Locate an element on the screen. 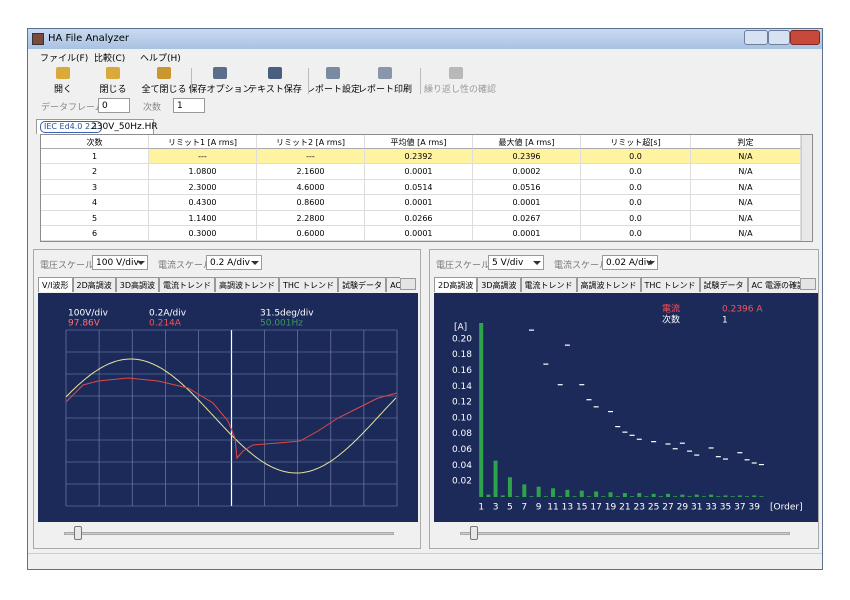  voltage-scale-select: 100 V/div is located at coordinates (120, 262).